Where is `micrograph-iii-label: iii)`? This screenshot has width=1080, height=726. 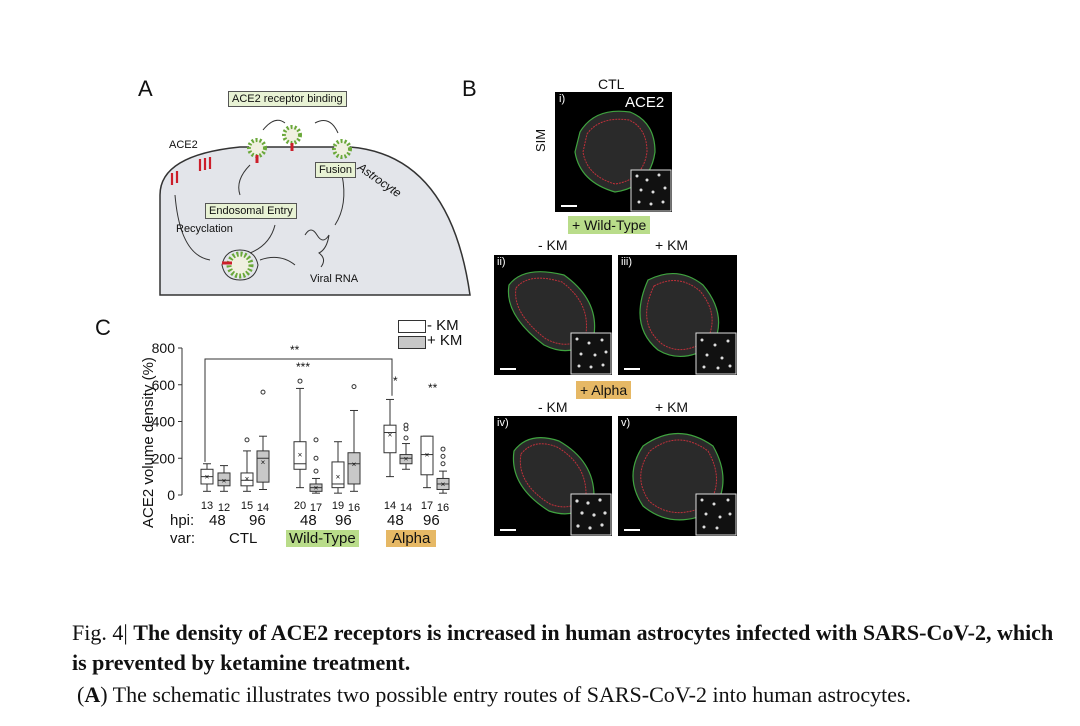 micrograph-iii-label: iii) is located at coordinates (626, 262).